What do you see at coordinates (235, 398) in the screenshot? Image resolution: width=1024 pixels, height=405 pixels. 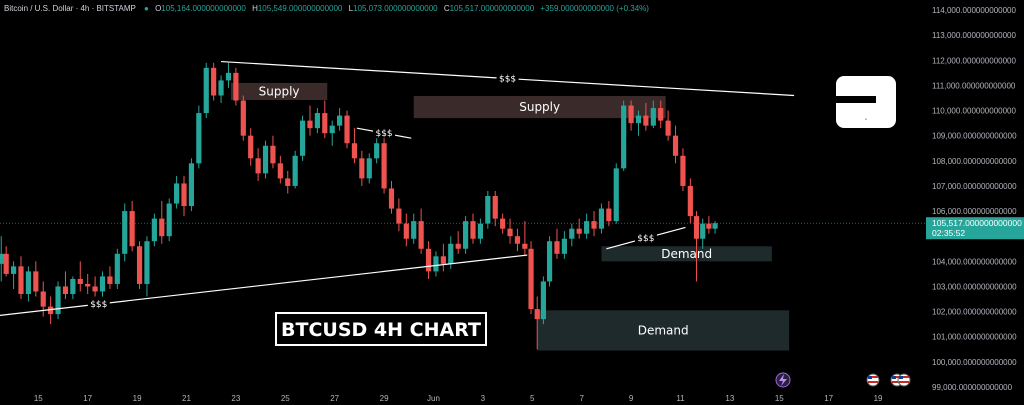 I see `x-tick-label: 23` at bounding box center [235, 398].